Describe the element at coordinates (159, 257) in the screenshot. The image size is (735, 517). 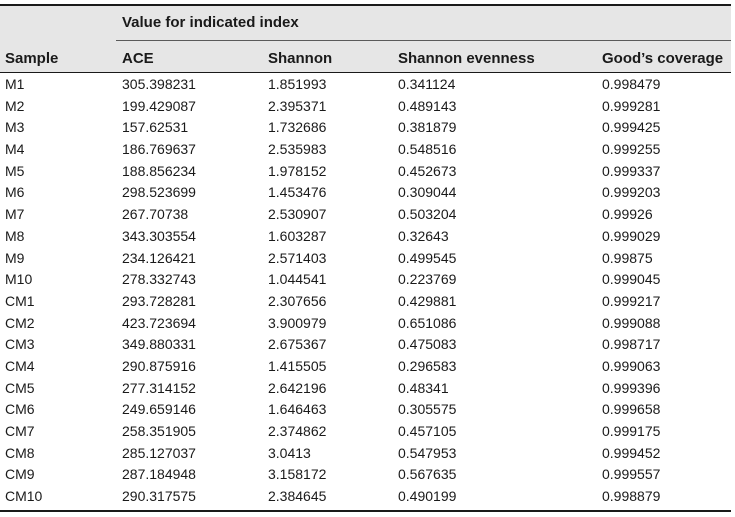
I see `ace-cell: 234.126421` at that location.